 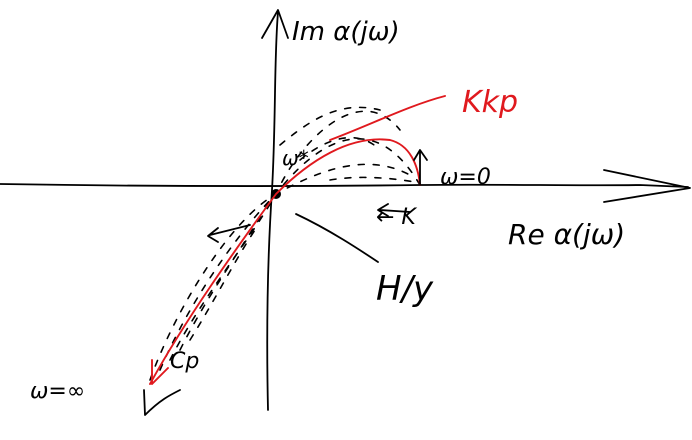 What do you see at coordinates (420, 167) in the screenshot?
I see `omega-zero-arrow` at bounding box center [420, 167].